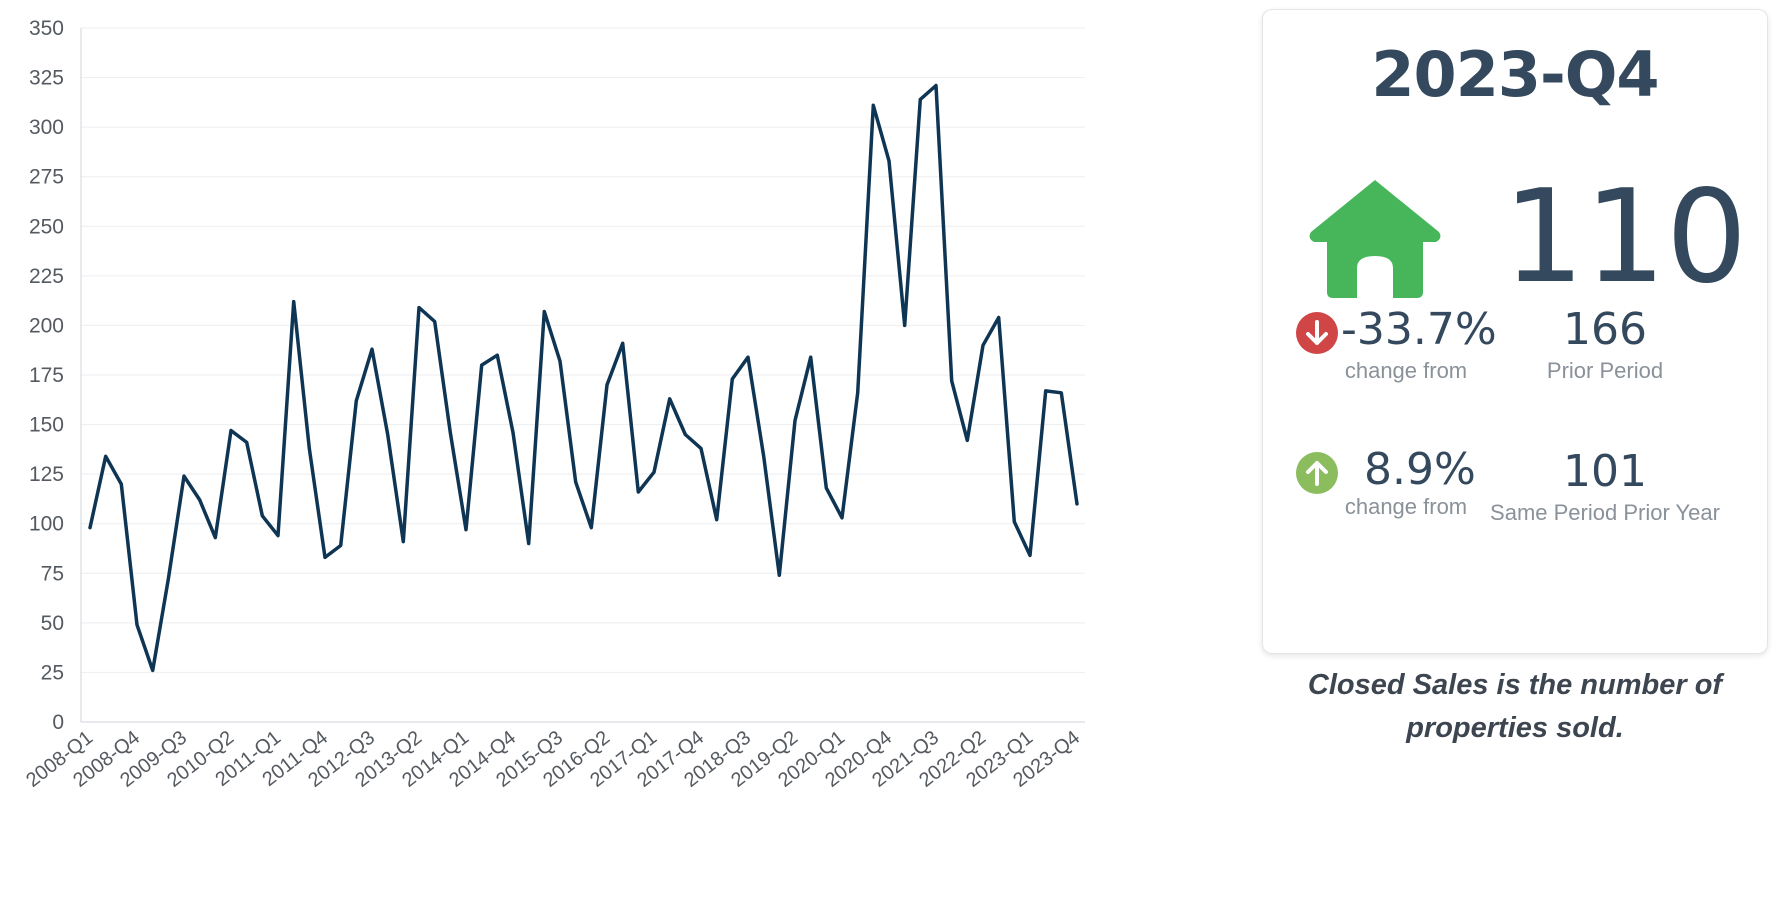 The image size is (1780, 924). What do you see at coordinates (58, 722) in the screenshot?
I see `y-tick-label: 0` at bounding box center [58, 722].